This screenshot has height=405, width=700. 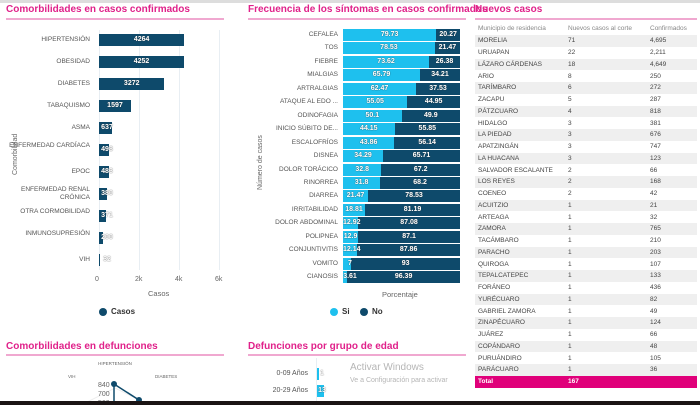 I want to click on table-row: TARÍMBARO 6 272, so click(x=586, y=88).